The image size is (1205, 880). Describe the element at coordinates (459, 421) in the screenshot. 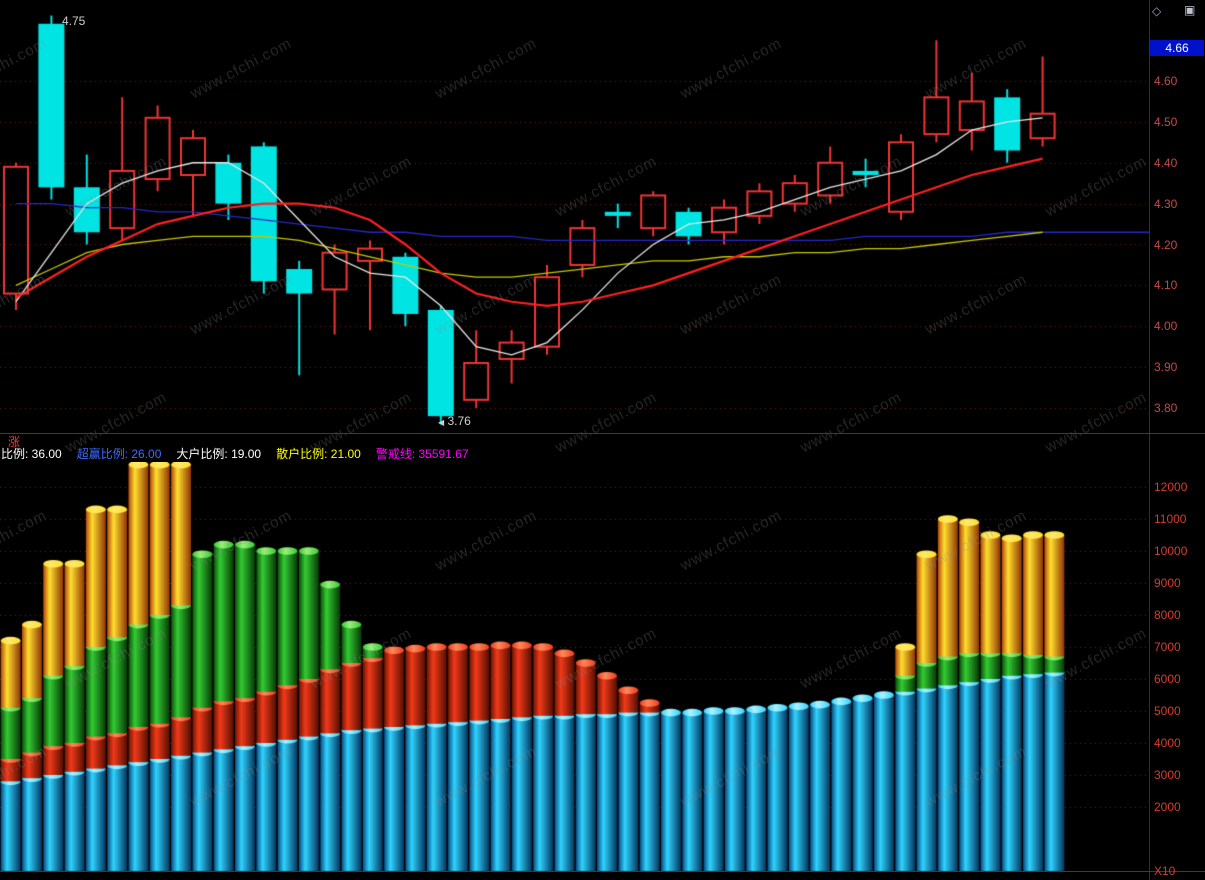

I see `low-price-text: 3.76` at that location.